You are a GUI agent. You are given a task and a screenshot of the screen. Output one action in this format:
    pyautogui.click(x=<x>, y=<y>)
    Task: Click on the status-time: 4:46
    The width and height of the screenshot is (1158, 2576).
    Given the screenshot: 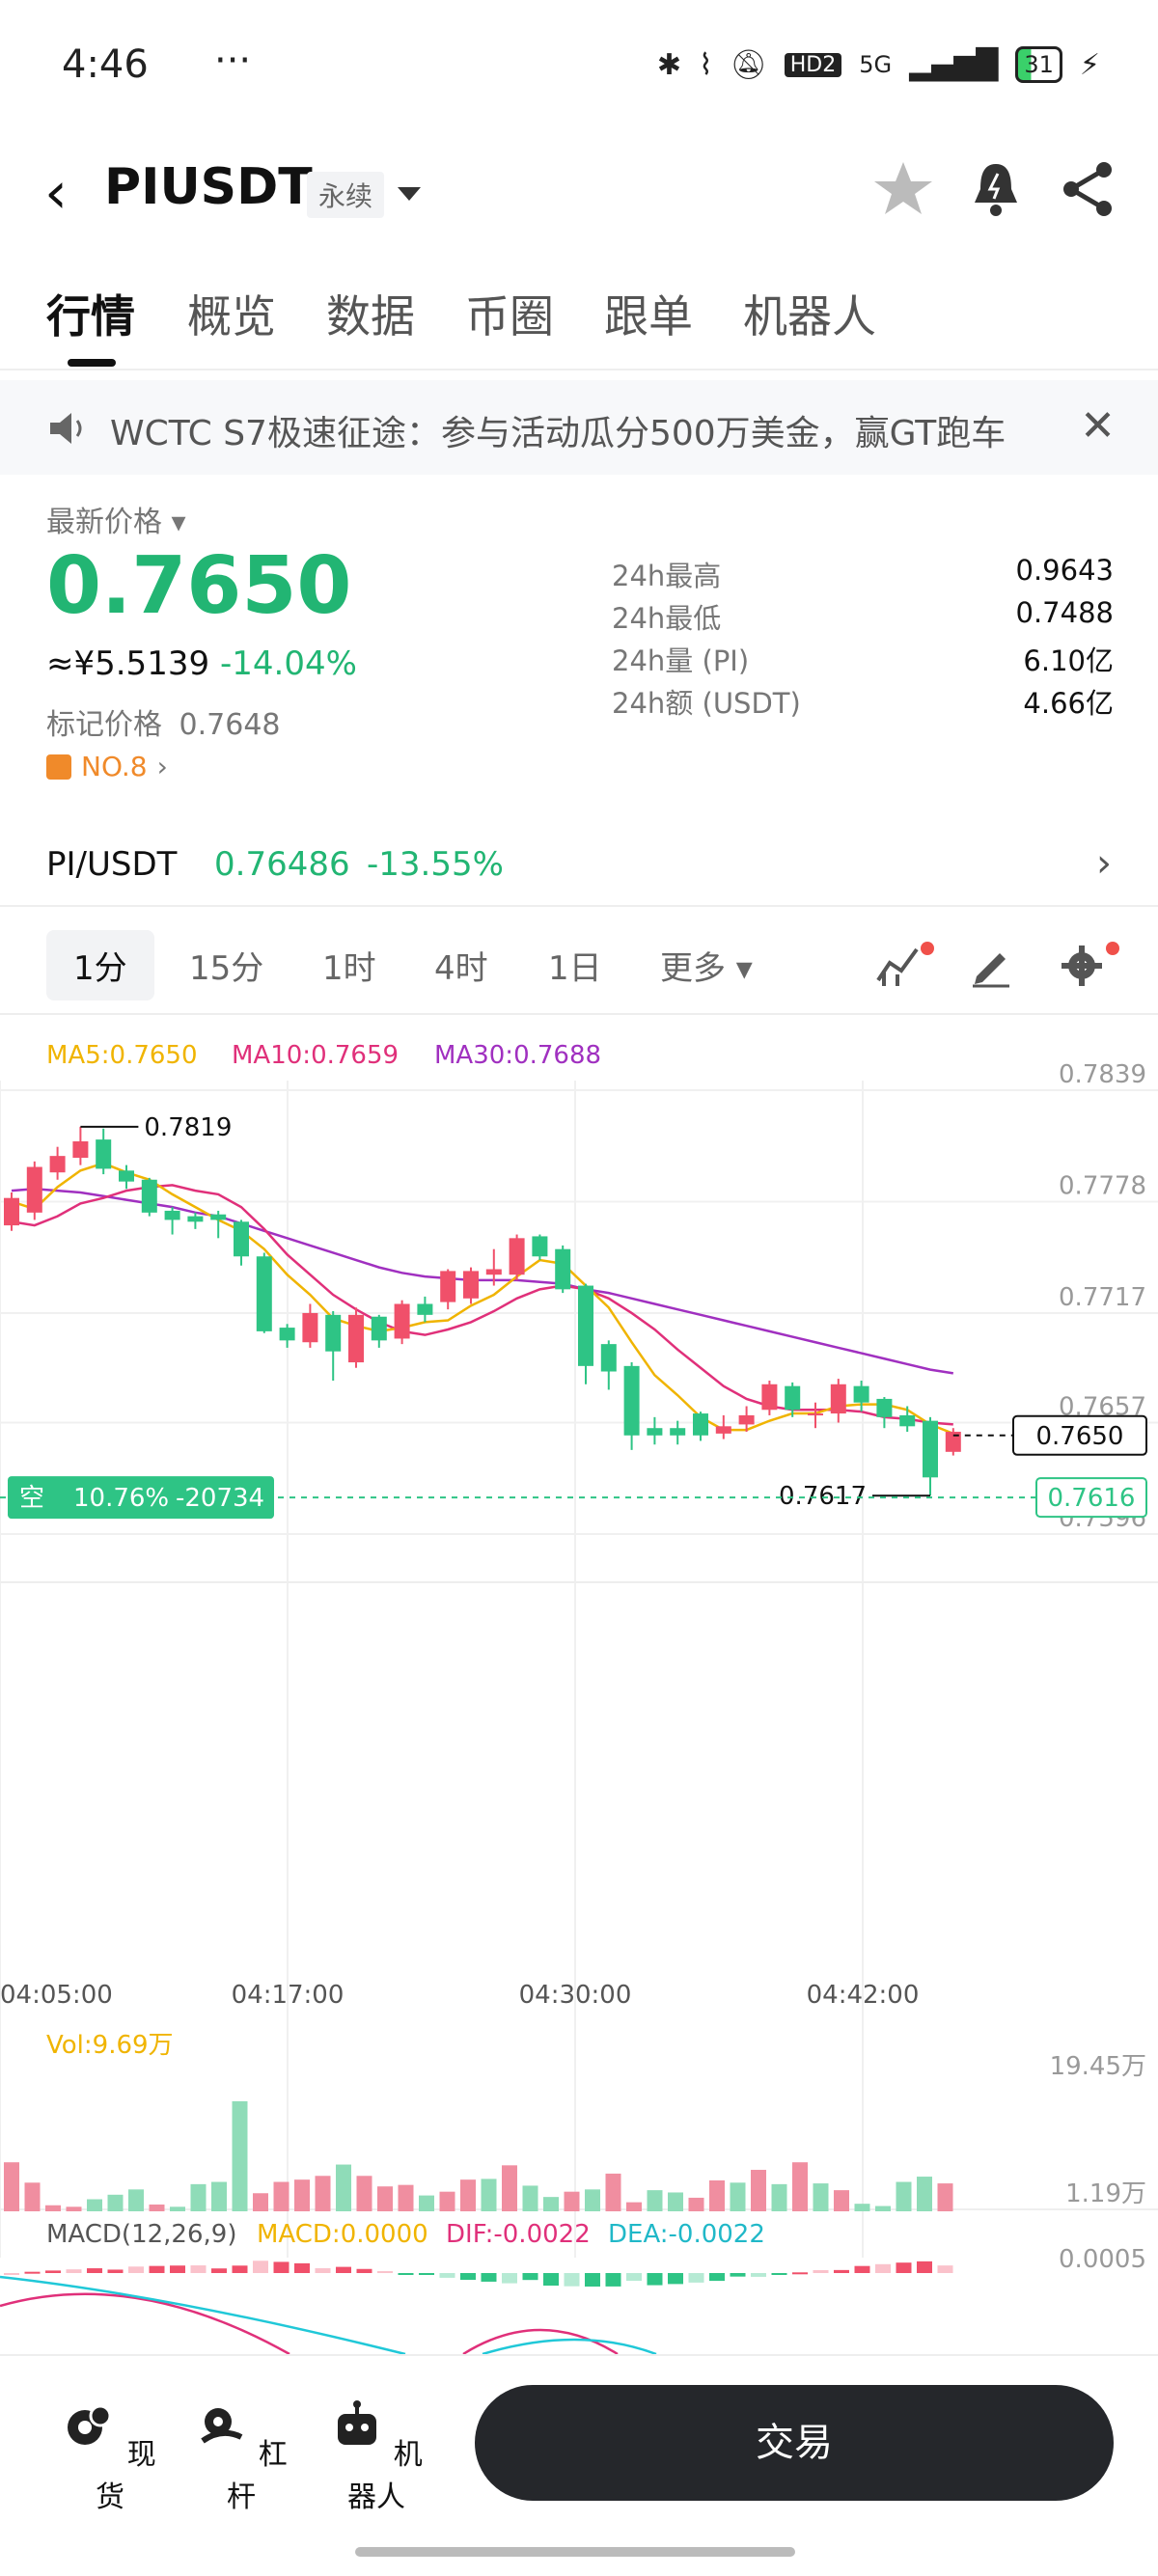 What is the action you would take?
    pyautogui.click(x=105, y=64)
    